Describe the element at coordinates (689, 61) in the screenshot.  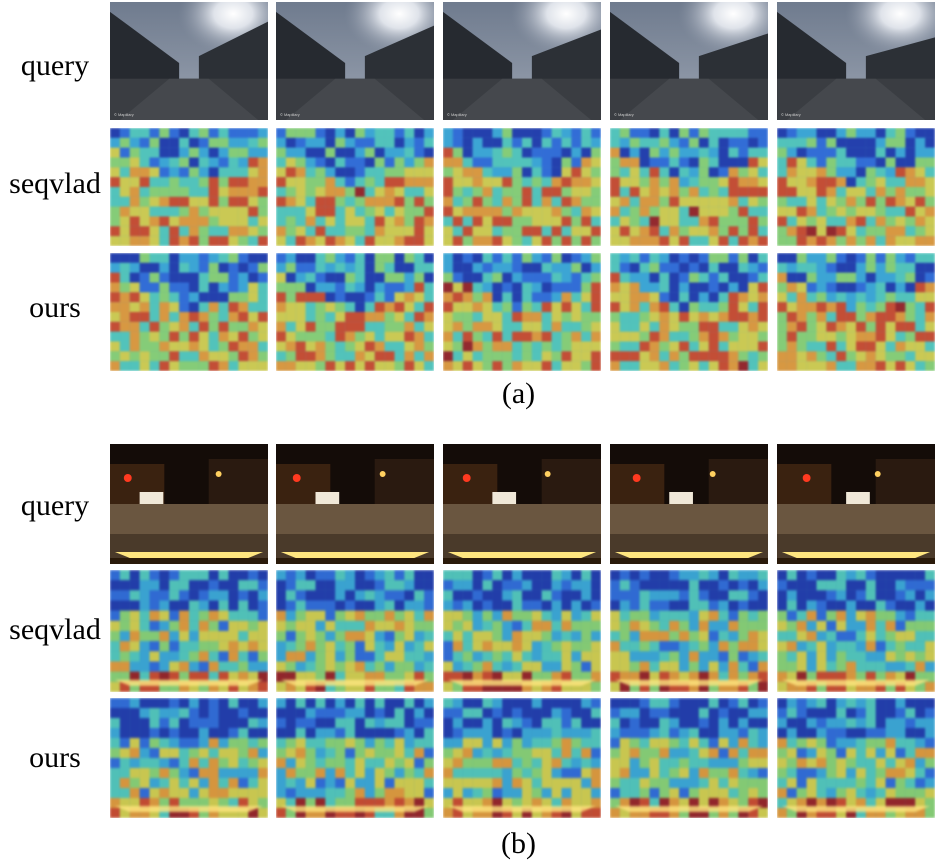
I see `panel-a-query-image-4: © Mapillary` at that location.